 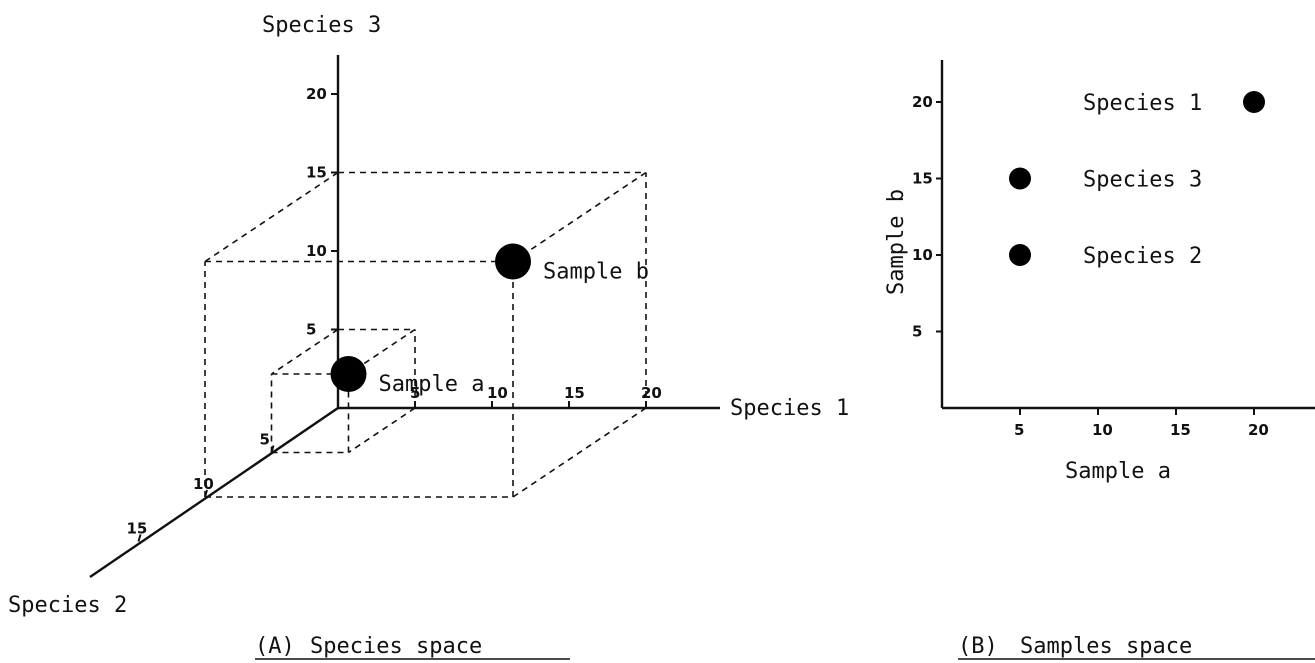 I want to click on species1-tick-label: 20, so click(x=651, y=393).